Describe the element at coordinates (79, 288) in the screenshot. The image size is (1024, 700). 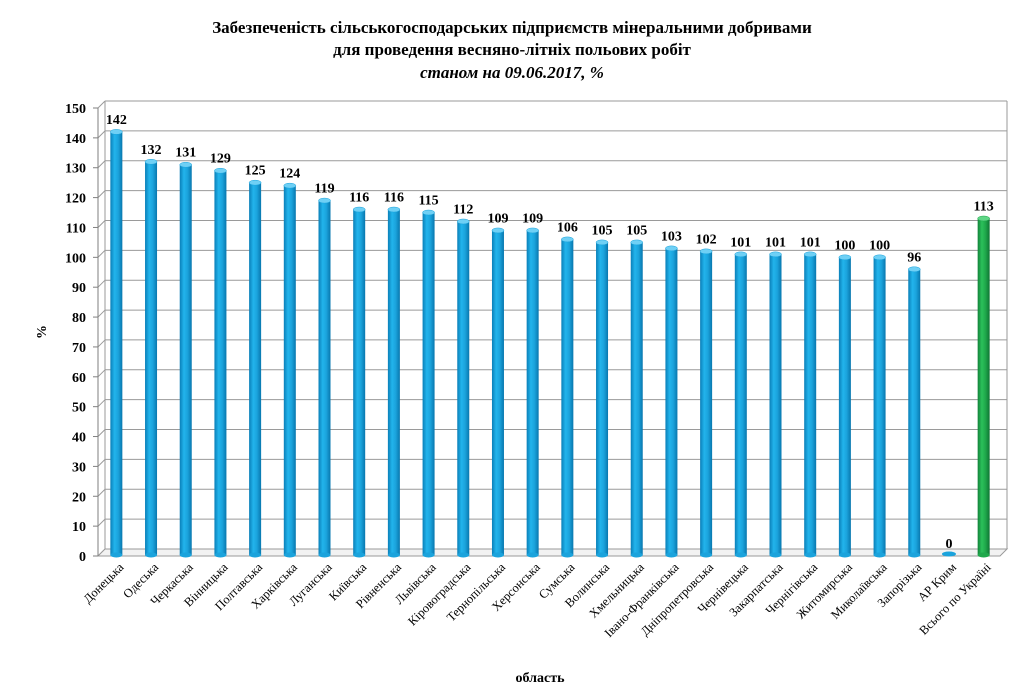
I see `y-tick-label: 90` at that location.